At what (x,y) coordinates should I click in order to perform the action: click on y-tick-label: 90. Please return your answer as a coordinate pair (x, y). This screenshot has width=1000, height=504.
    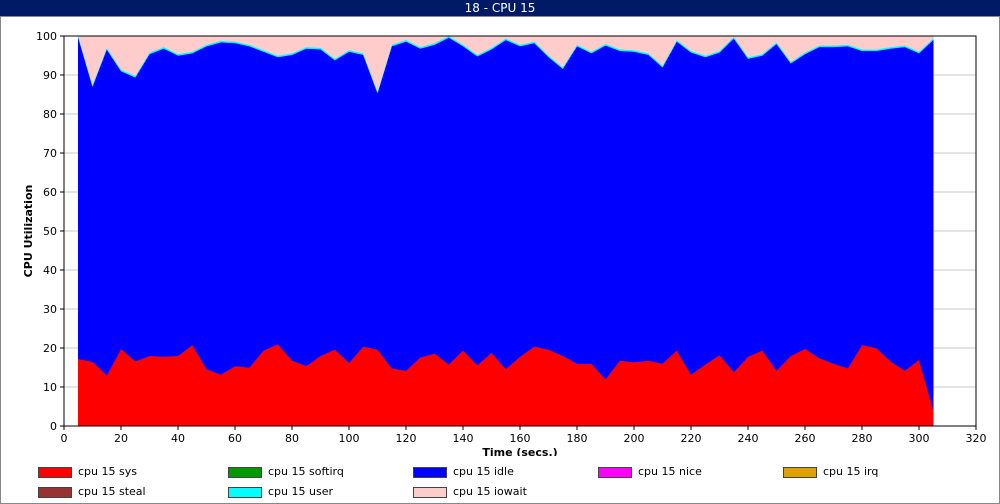
    Looking at the image, I should click on (50, 75).